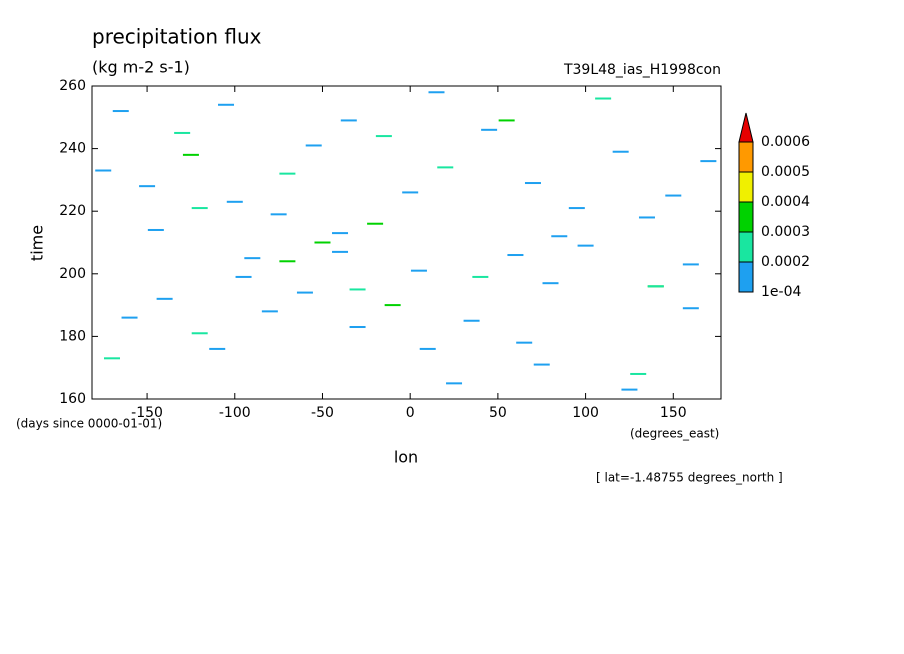 This screenshot has height=654, width=904. Describe the element at coordinates (72, 336) in the screenshot. I see `y-tick-label: 180` at that location.